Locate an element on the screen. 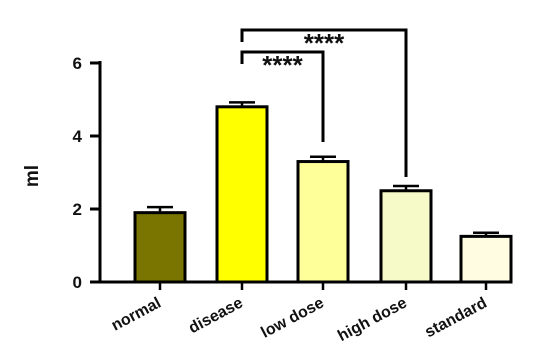  bar-disease is located at coordinates (242, 194).